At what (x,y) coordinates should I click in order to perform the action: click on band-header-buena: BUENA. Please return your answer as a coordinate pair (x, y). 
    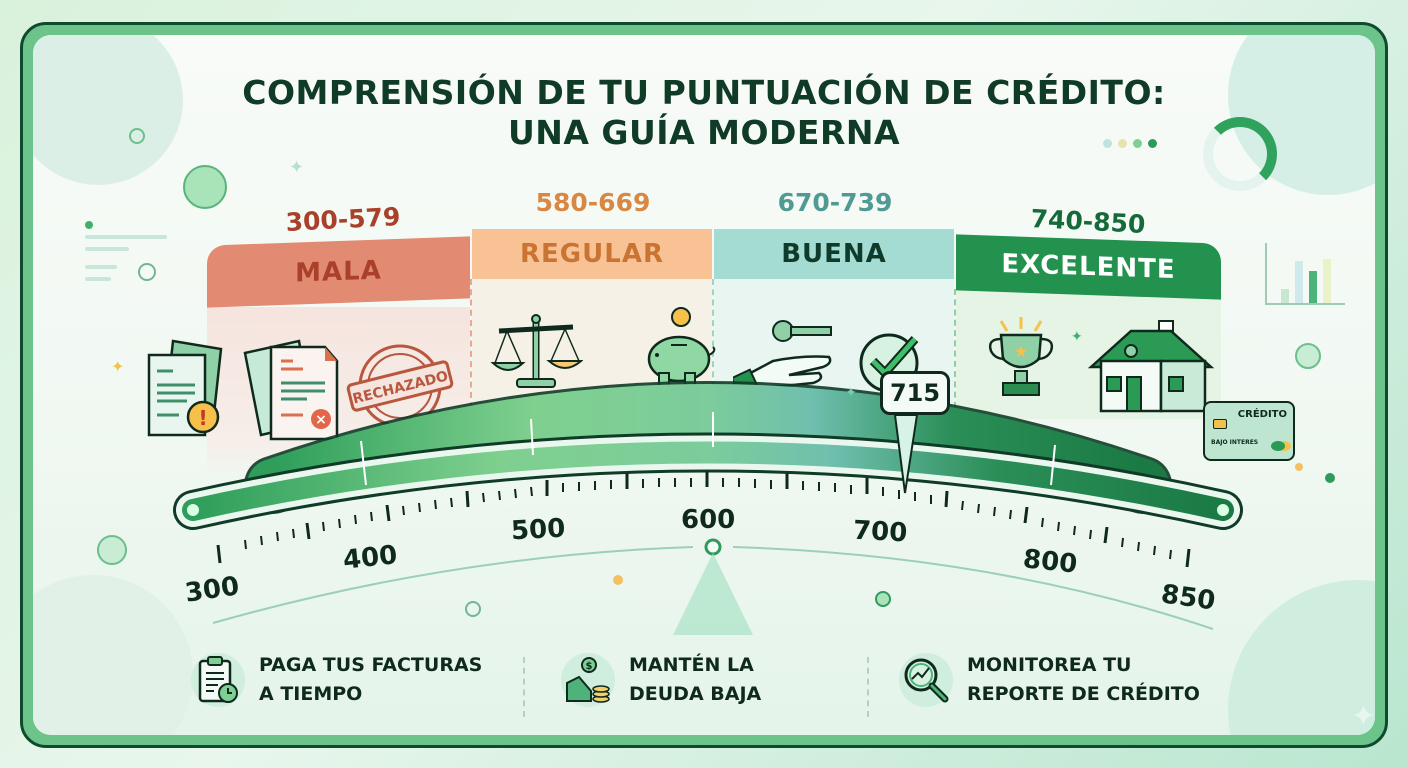
    Looking at the image, I should click on (834, 254).